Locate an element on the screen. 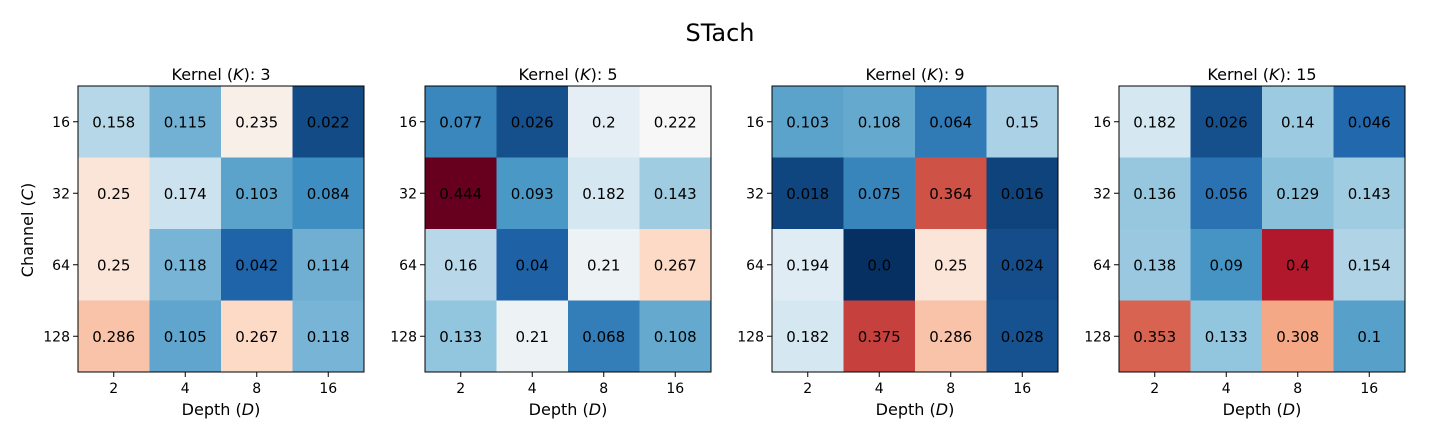 Image resolution: width=1440 pixels, height=432 pixels. cell-value-label: 0.138 is located at coordinates (1154, 265).